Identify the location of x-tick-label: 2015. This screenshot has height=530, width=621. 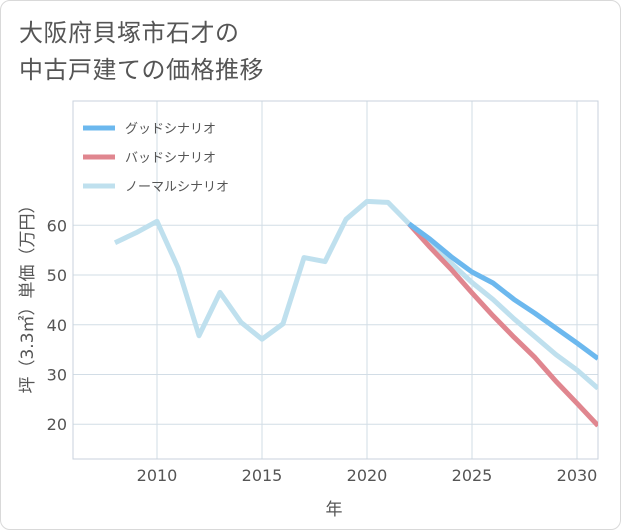
(262, 475).